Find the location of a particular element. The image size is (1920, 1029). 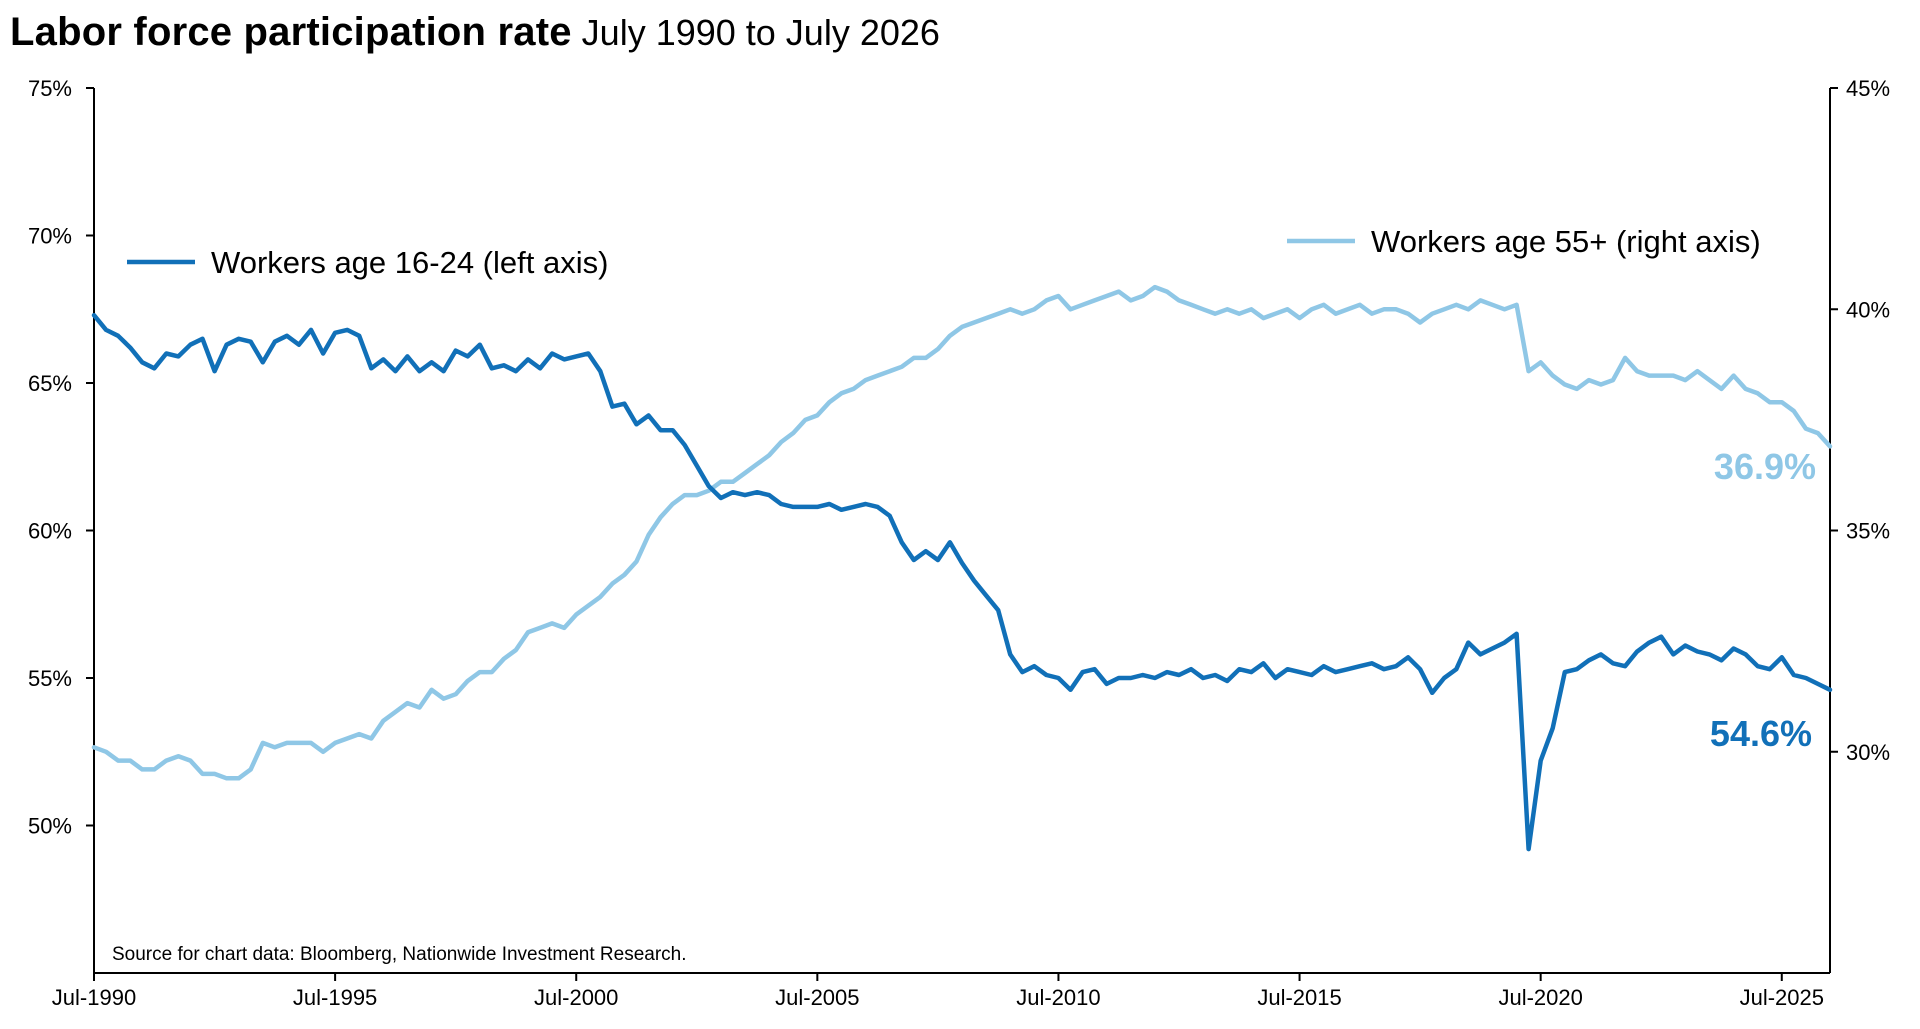

right-tick-label: 45% is located at coordinates (1868, 88).